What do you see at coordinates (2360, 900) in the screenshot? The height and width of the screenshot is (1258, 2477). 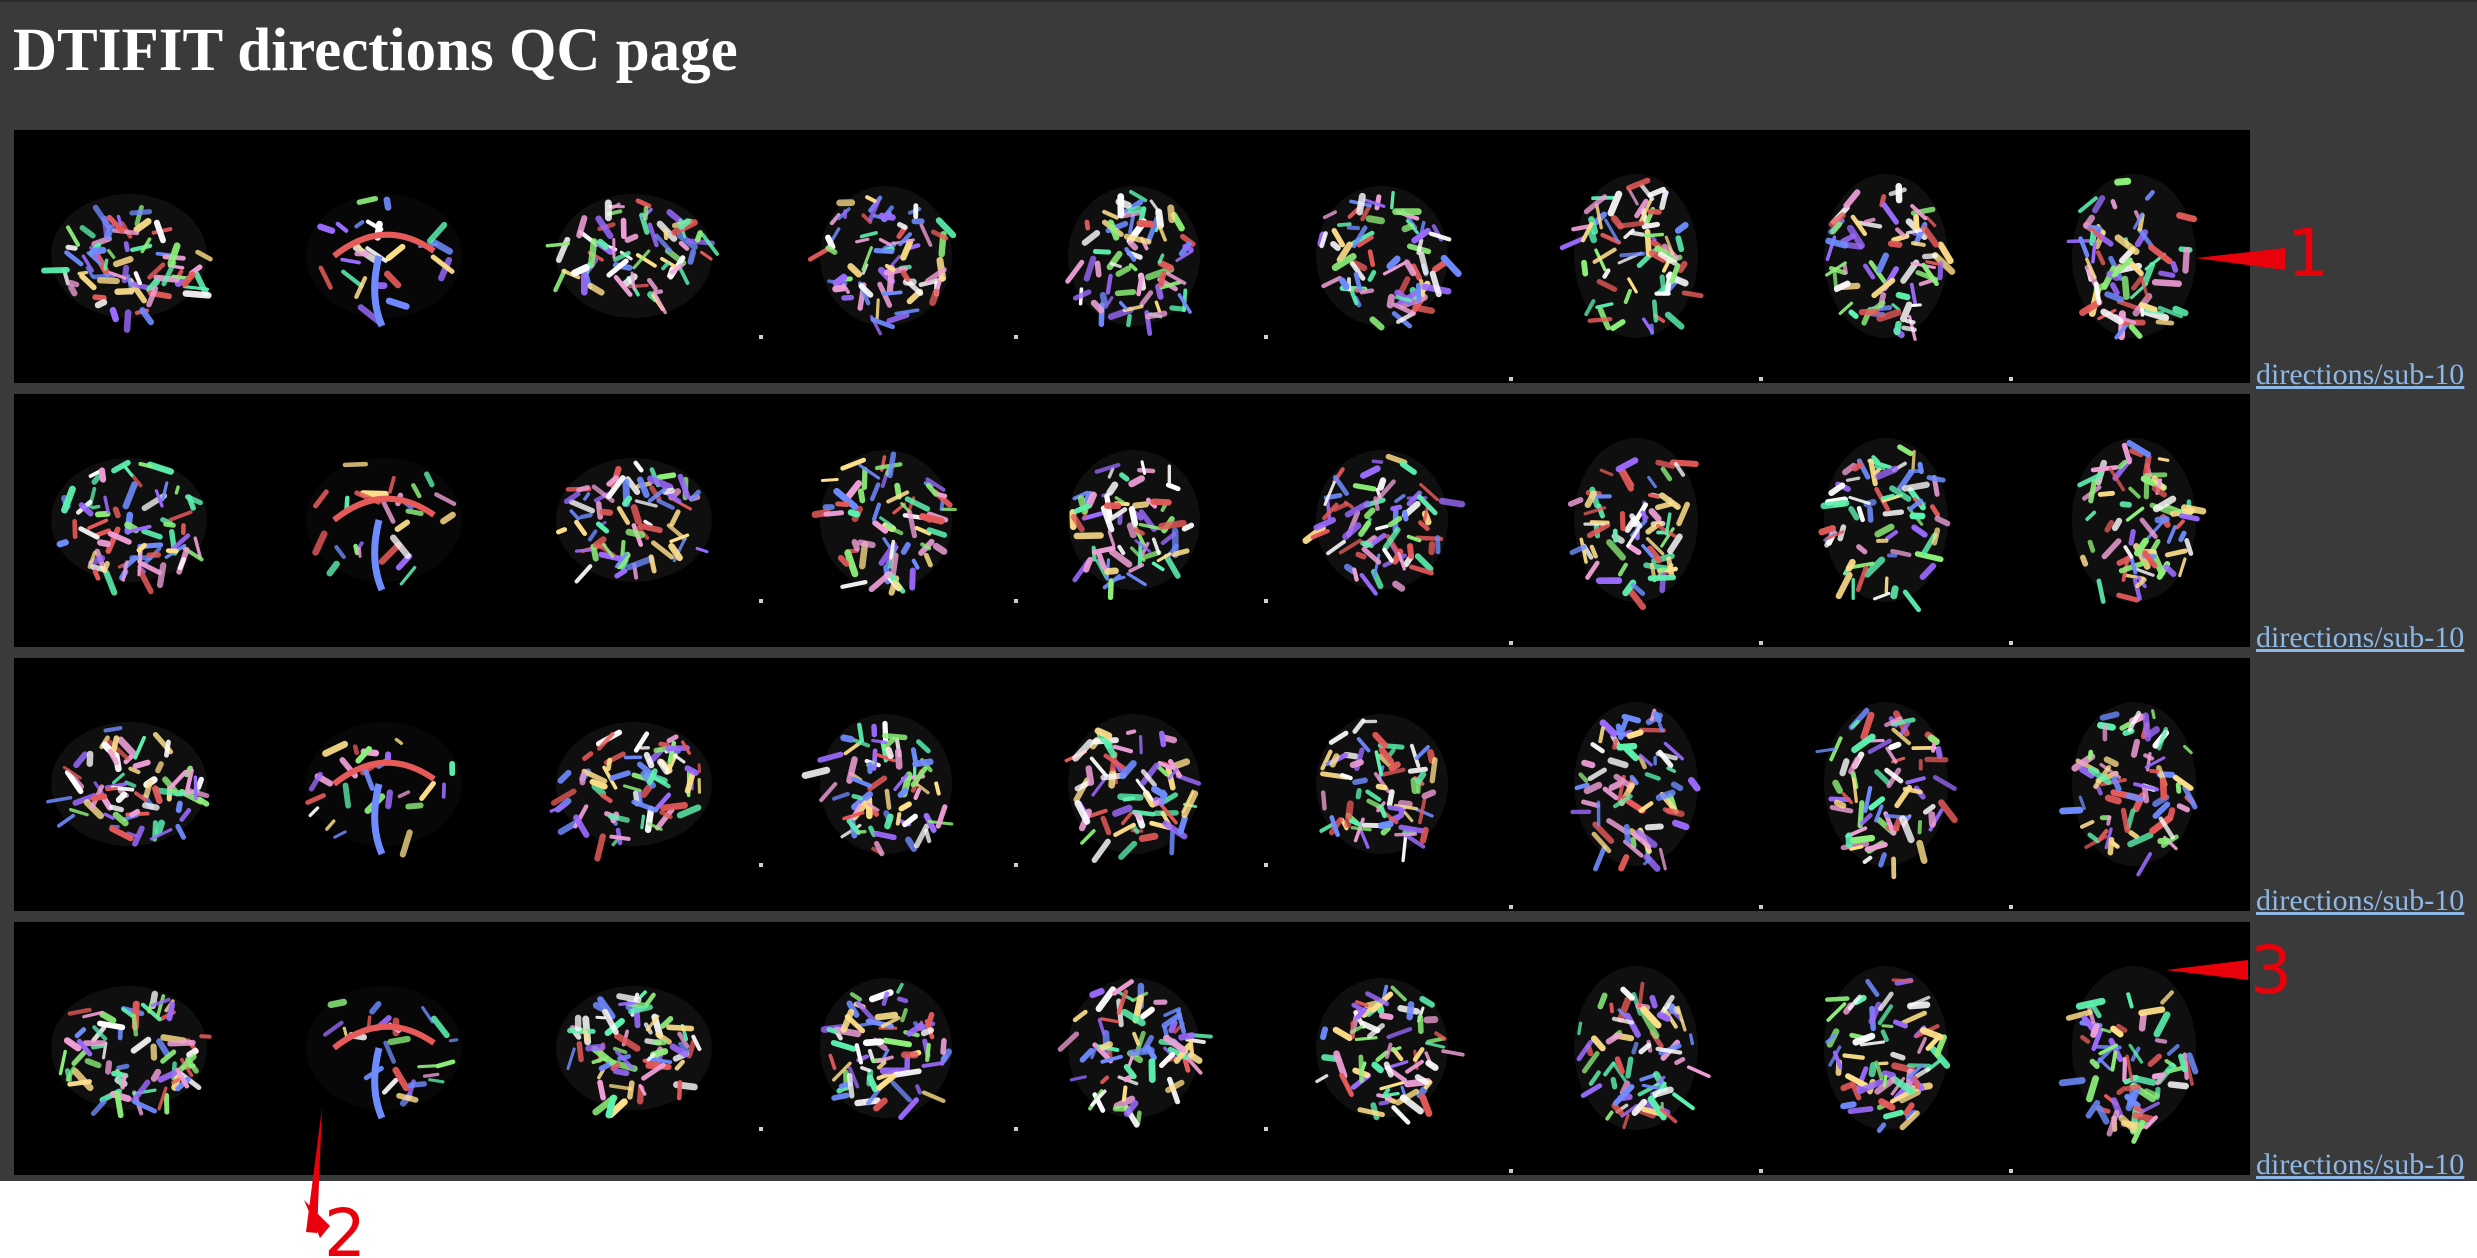 I see `row-link-3: directions/sub-10` at bounding box center [2360, 900].